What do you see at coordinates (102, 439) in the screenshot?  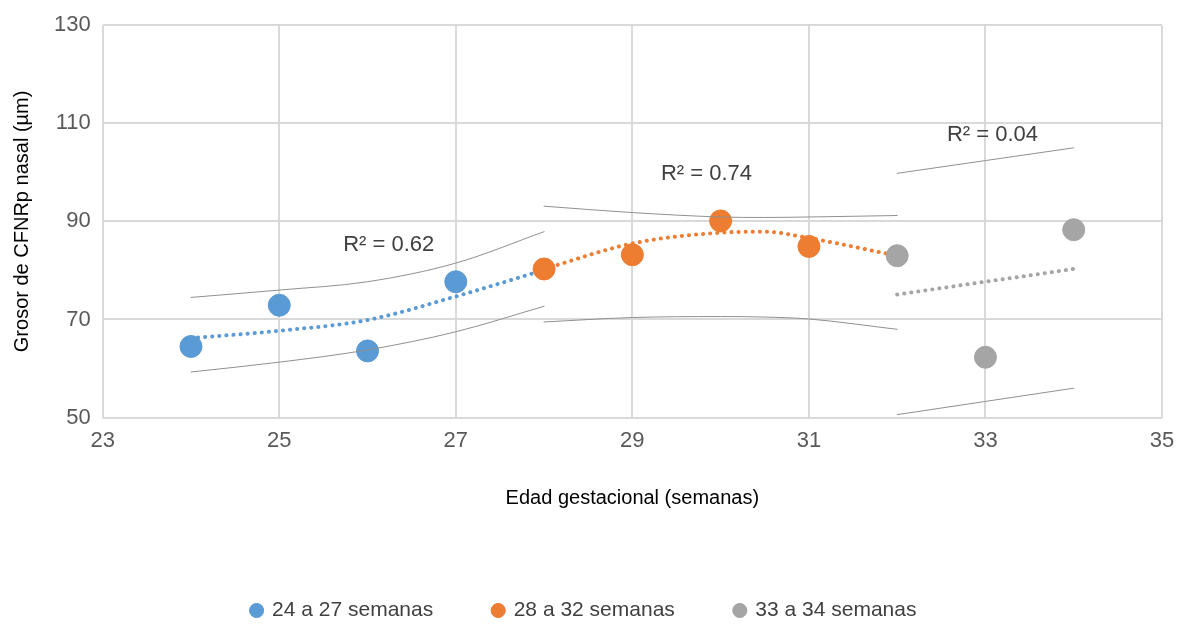 I see `x-tick-label: 23` at bounding box center [102, 439].